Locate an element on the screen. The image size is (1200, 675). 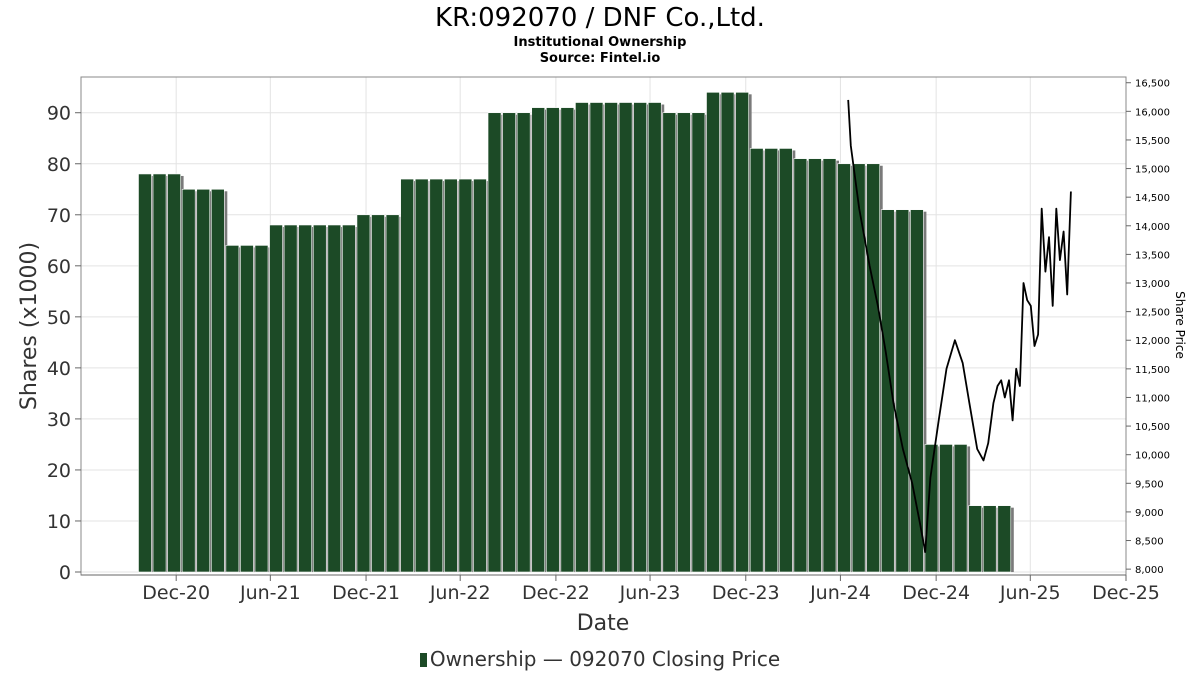
price-legend-label: 092070 Closing Price is located at coordinates (675, 659).